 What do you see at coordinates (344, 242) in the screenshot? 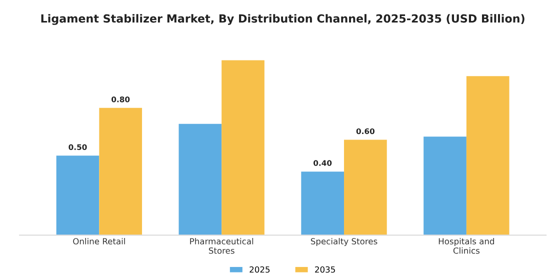
I see `x-tick-label: Specialty Stores` at bounding box center [344, 242].